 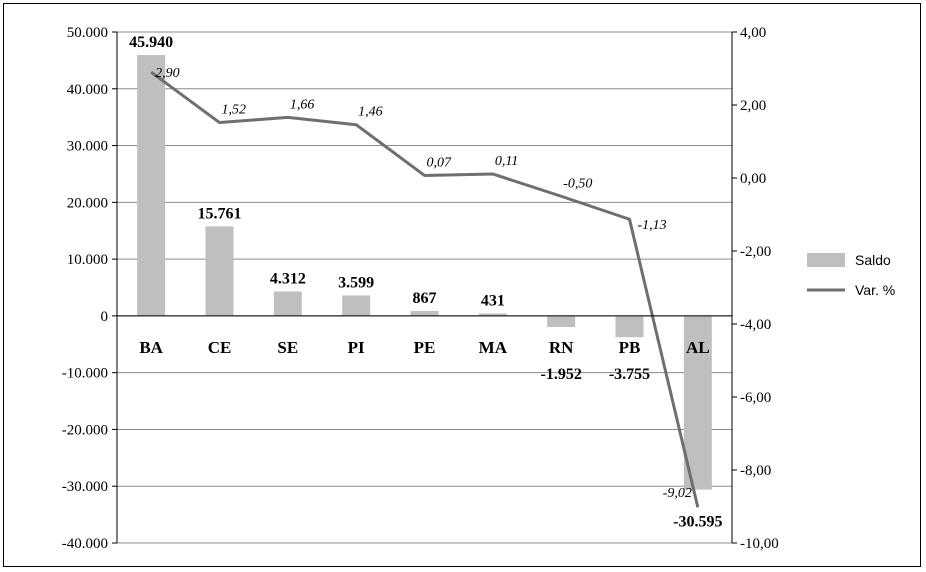 What do you see at coordinates (629, 326) in the screenshot?
I see `bar-pb` at bounding box center [629, 326].